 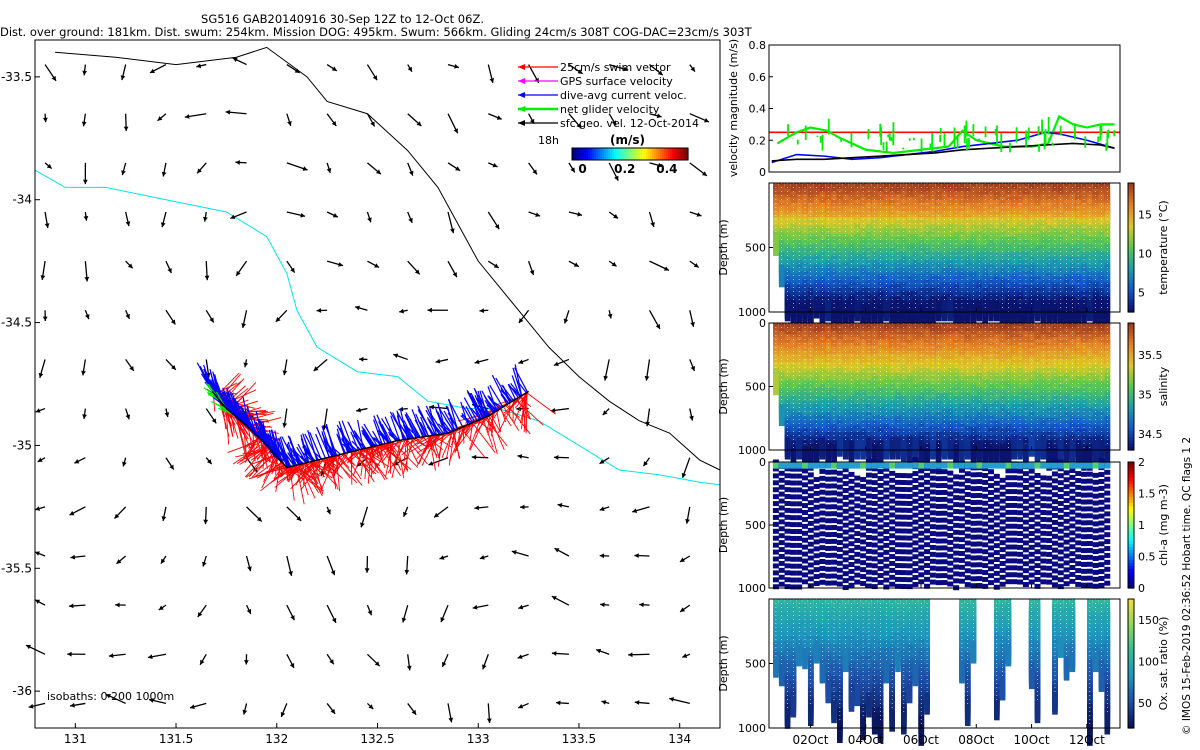 I want to click on colorbar-tick-label: 15, so click(x=1145, y=214).